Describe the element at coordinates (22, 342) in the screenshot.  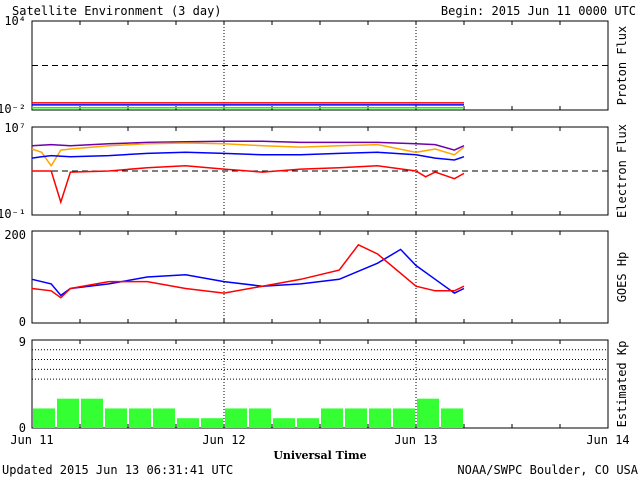
I see `estimated-kp-y-tick-label: 9` at that location.